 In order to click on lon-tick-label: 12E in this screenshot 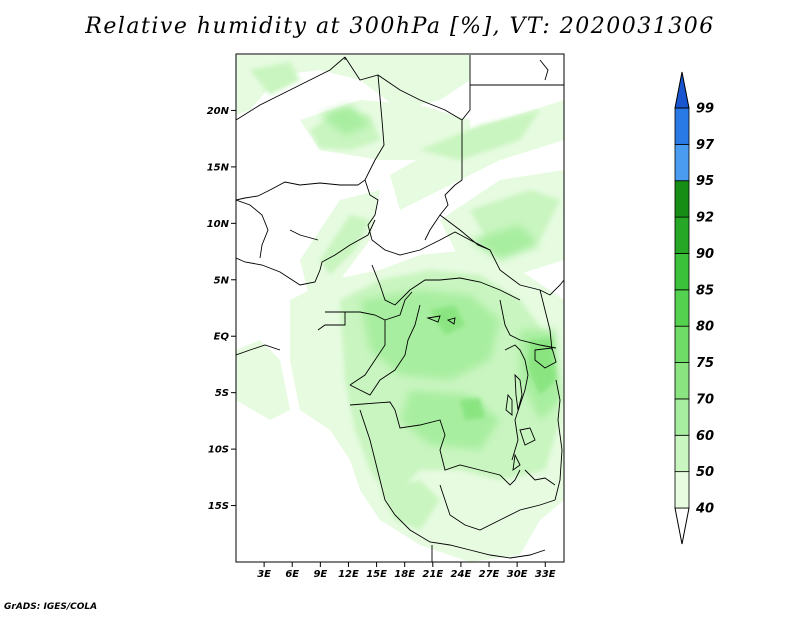, I will do `click(348, 574)`.